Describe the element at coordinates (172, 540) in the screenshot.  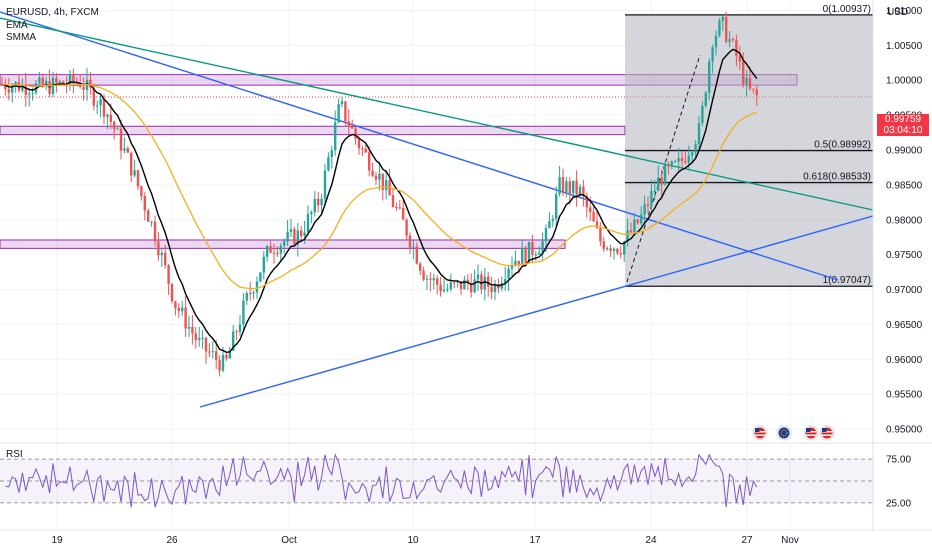
I see `time-axis-label: 26` at that location.